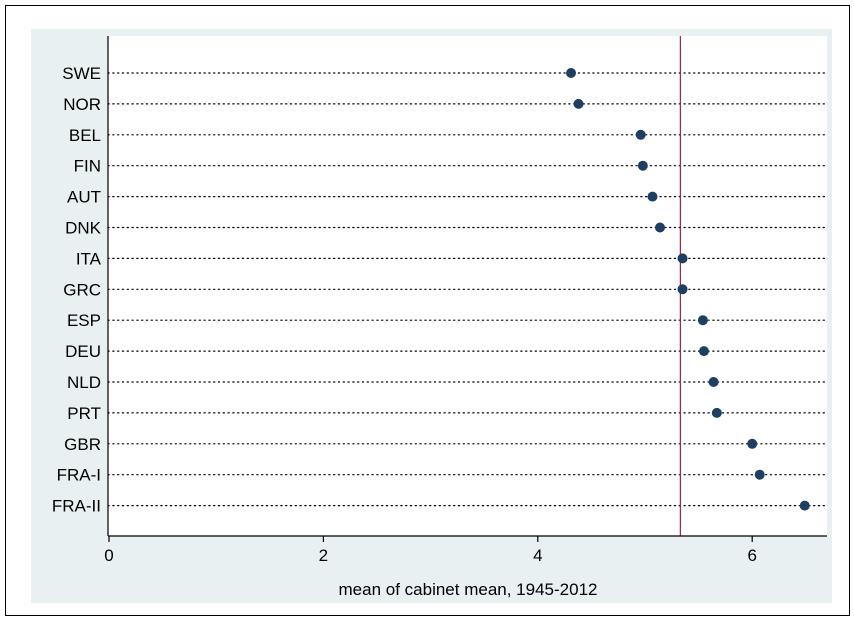 The height and width of the screenshot is (620, 854). Describe the element at coordinates (640, 134) in the screenshot. I see `data-point-bel` at that location.